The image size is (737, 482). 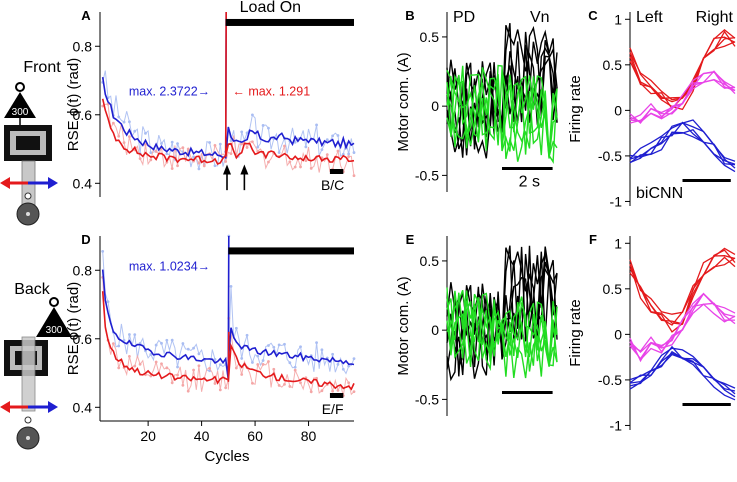 I want to click on panel-label-f: F, so click(x=593, y=239).